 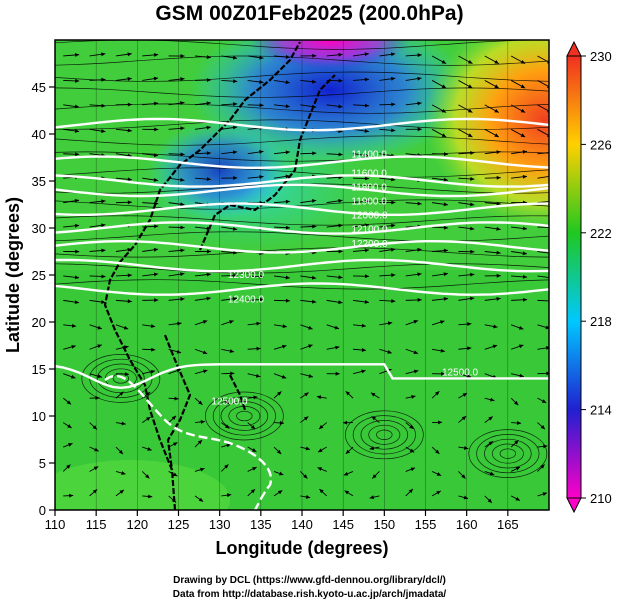 I want to click on y-tick-label: 45, so click(x=39, y=87).